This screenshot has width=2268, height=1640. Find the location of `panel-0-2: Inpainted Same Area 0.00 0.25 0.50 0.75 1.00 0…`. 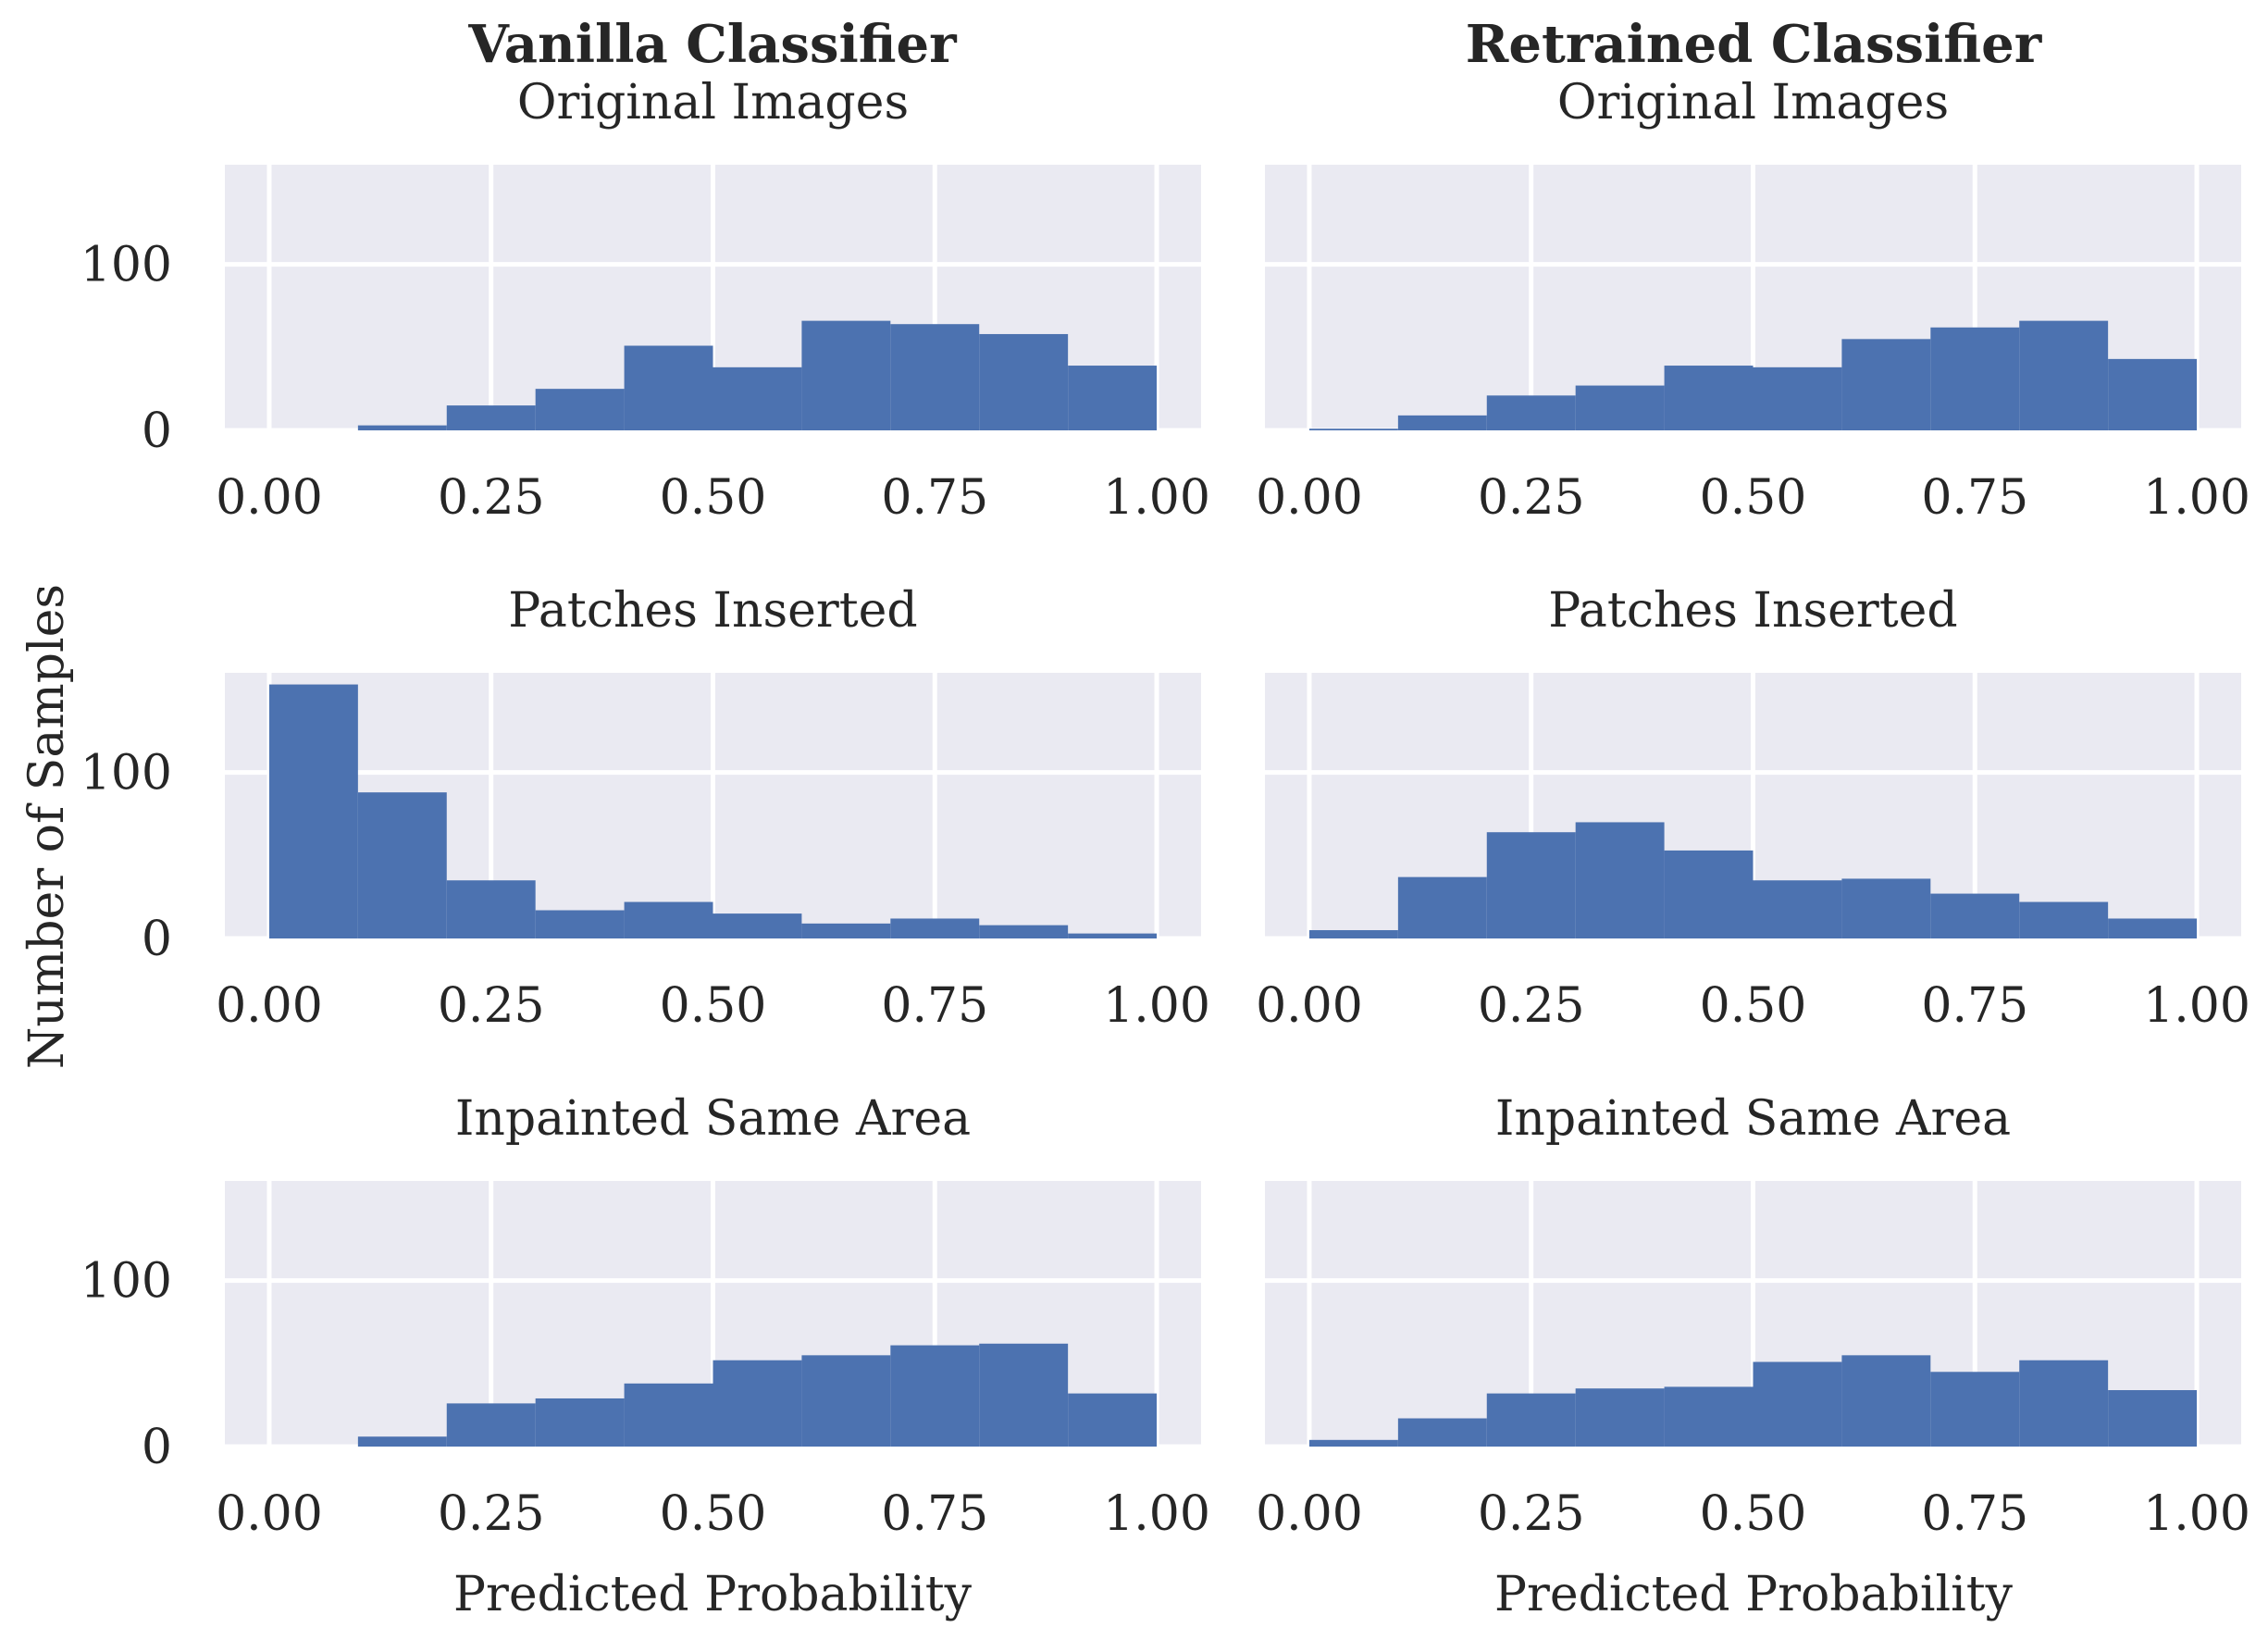

panel-0-2: Inpainted Same Area 0.00 0.25 0.50 0.75 1.00 0… is located at coordinates (645, 1316).